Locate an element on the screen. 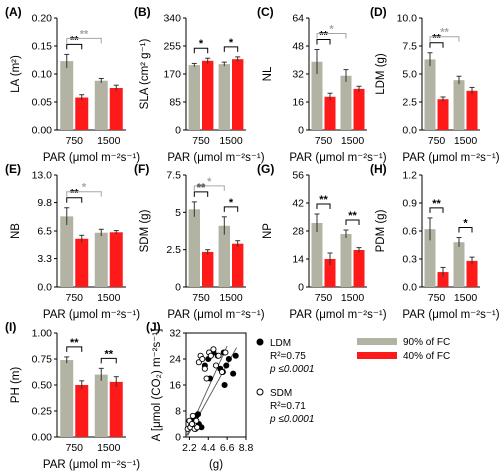 This screenshot has width=500, height=476. y-tick-label: 16 is located at coordinates (298, 103).